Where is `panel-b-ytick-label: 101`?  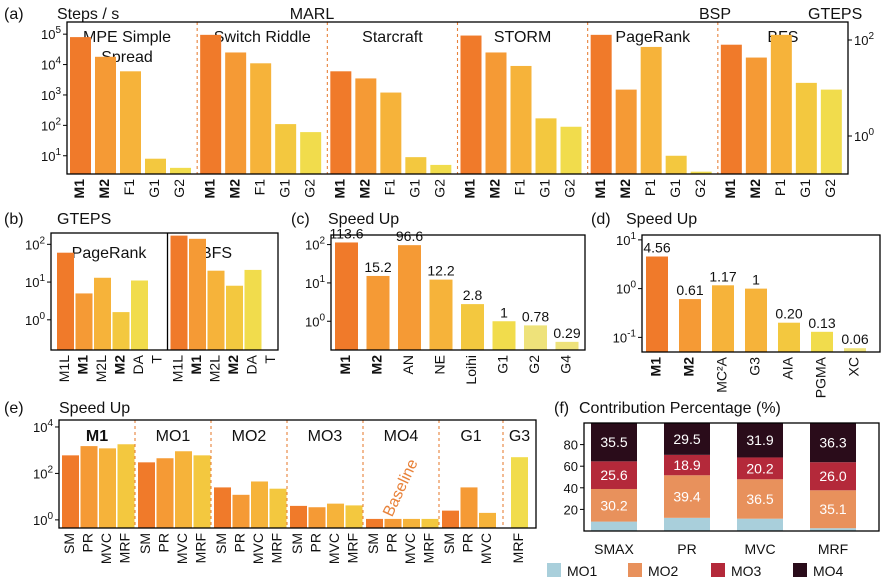
panel-b-ytick-label: 101 is located at coordinates (35, 281).